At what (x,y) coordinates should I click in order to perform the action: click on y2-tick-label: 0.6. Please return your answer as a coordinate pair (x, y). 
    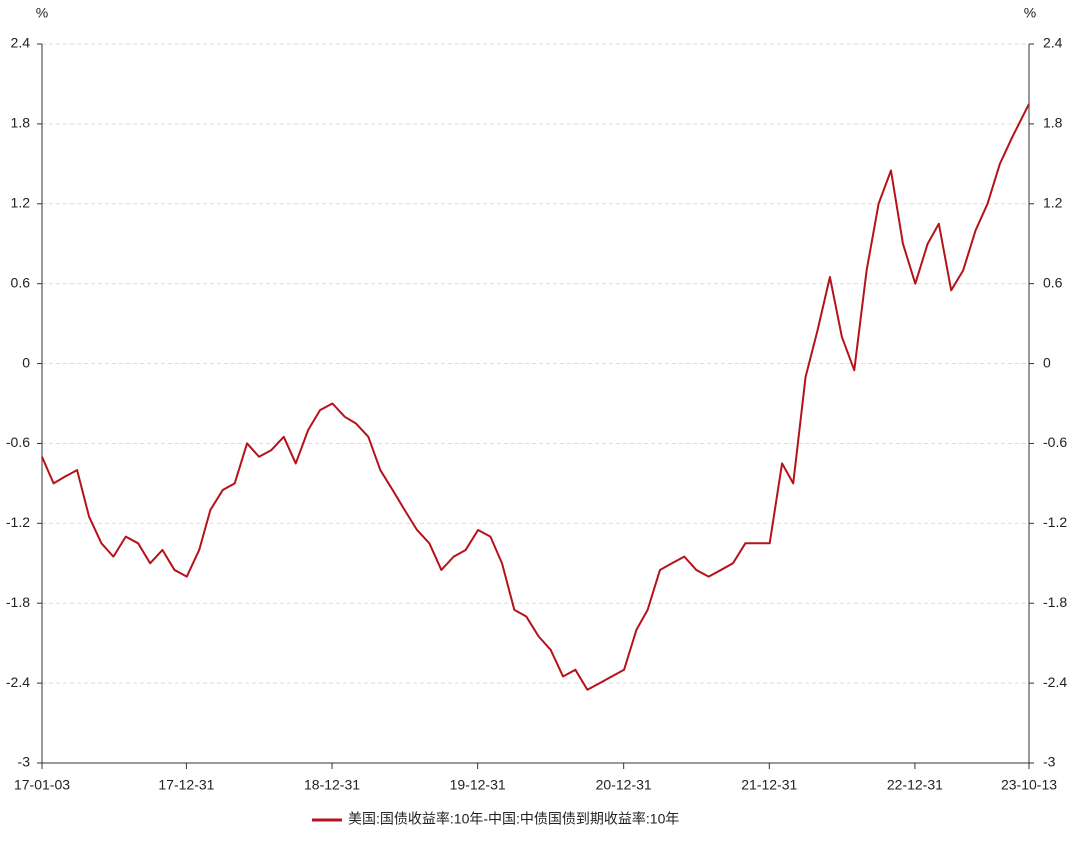
    Looking at the image, I should click on (1053, 282).